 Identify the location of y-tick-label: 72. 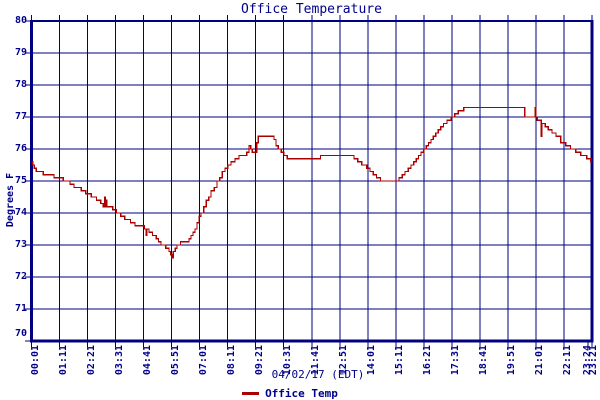
(20, 276).